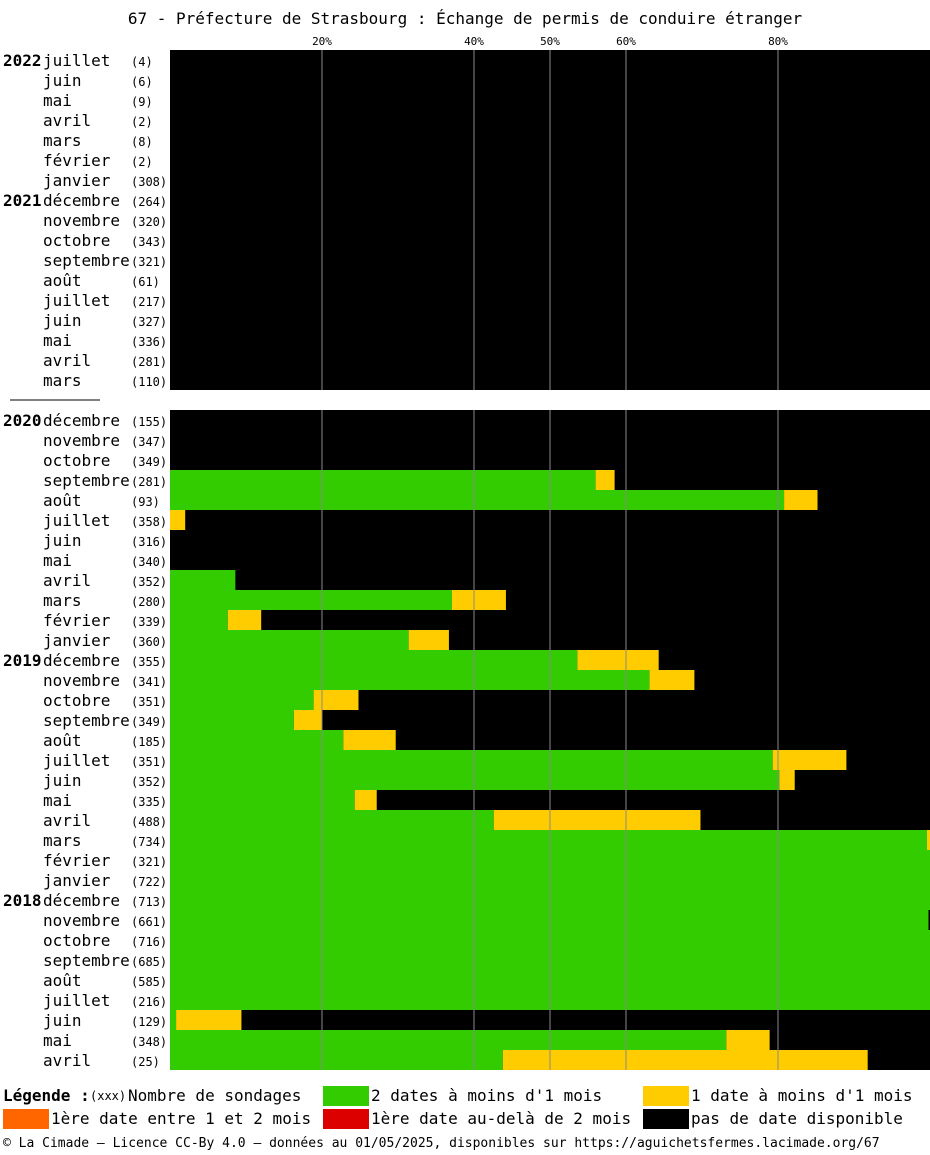  I want to click on count-label: (321), so click(149, 262).